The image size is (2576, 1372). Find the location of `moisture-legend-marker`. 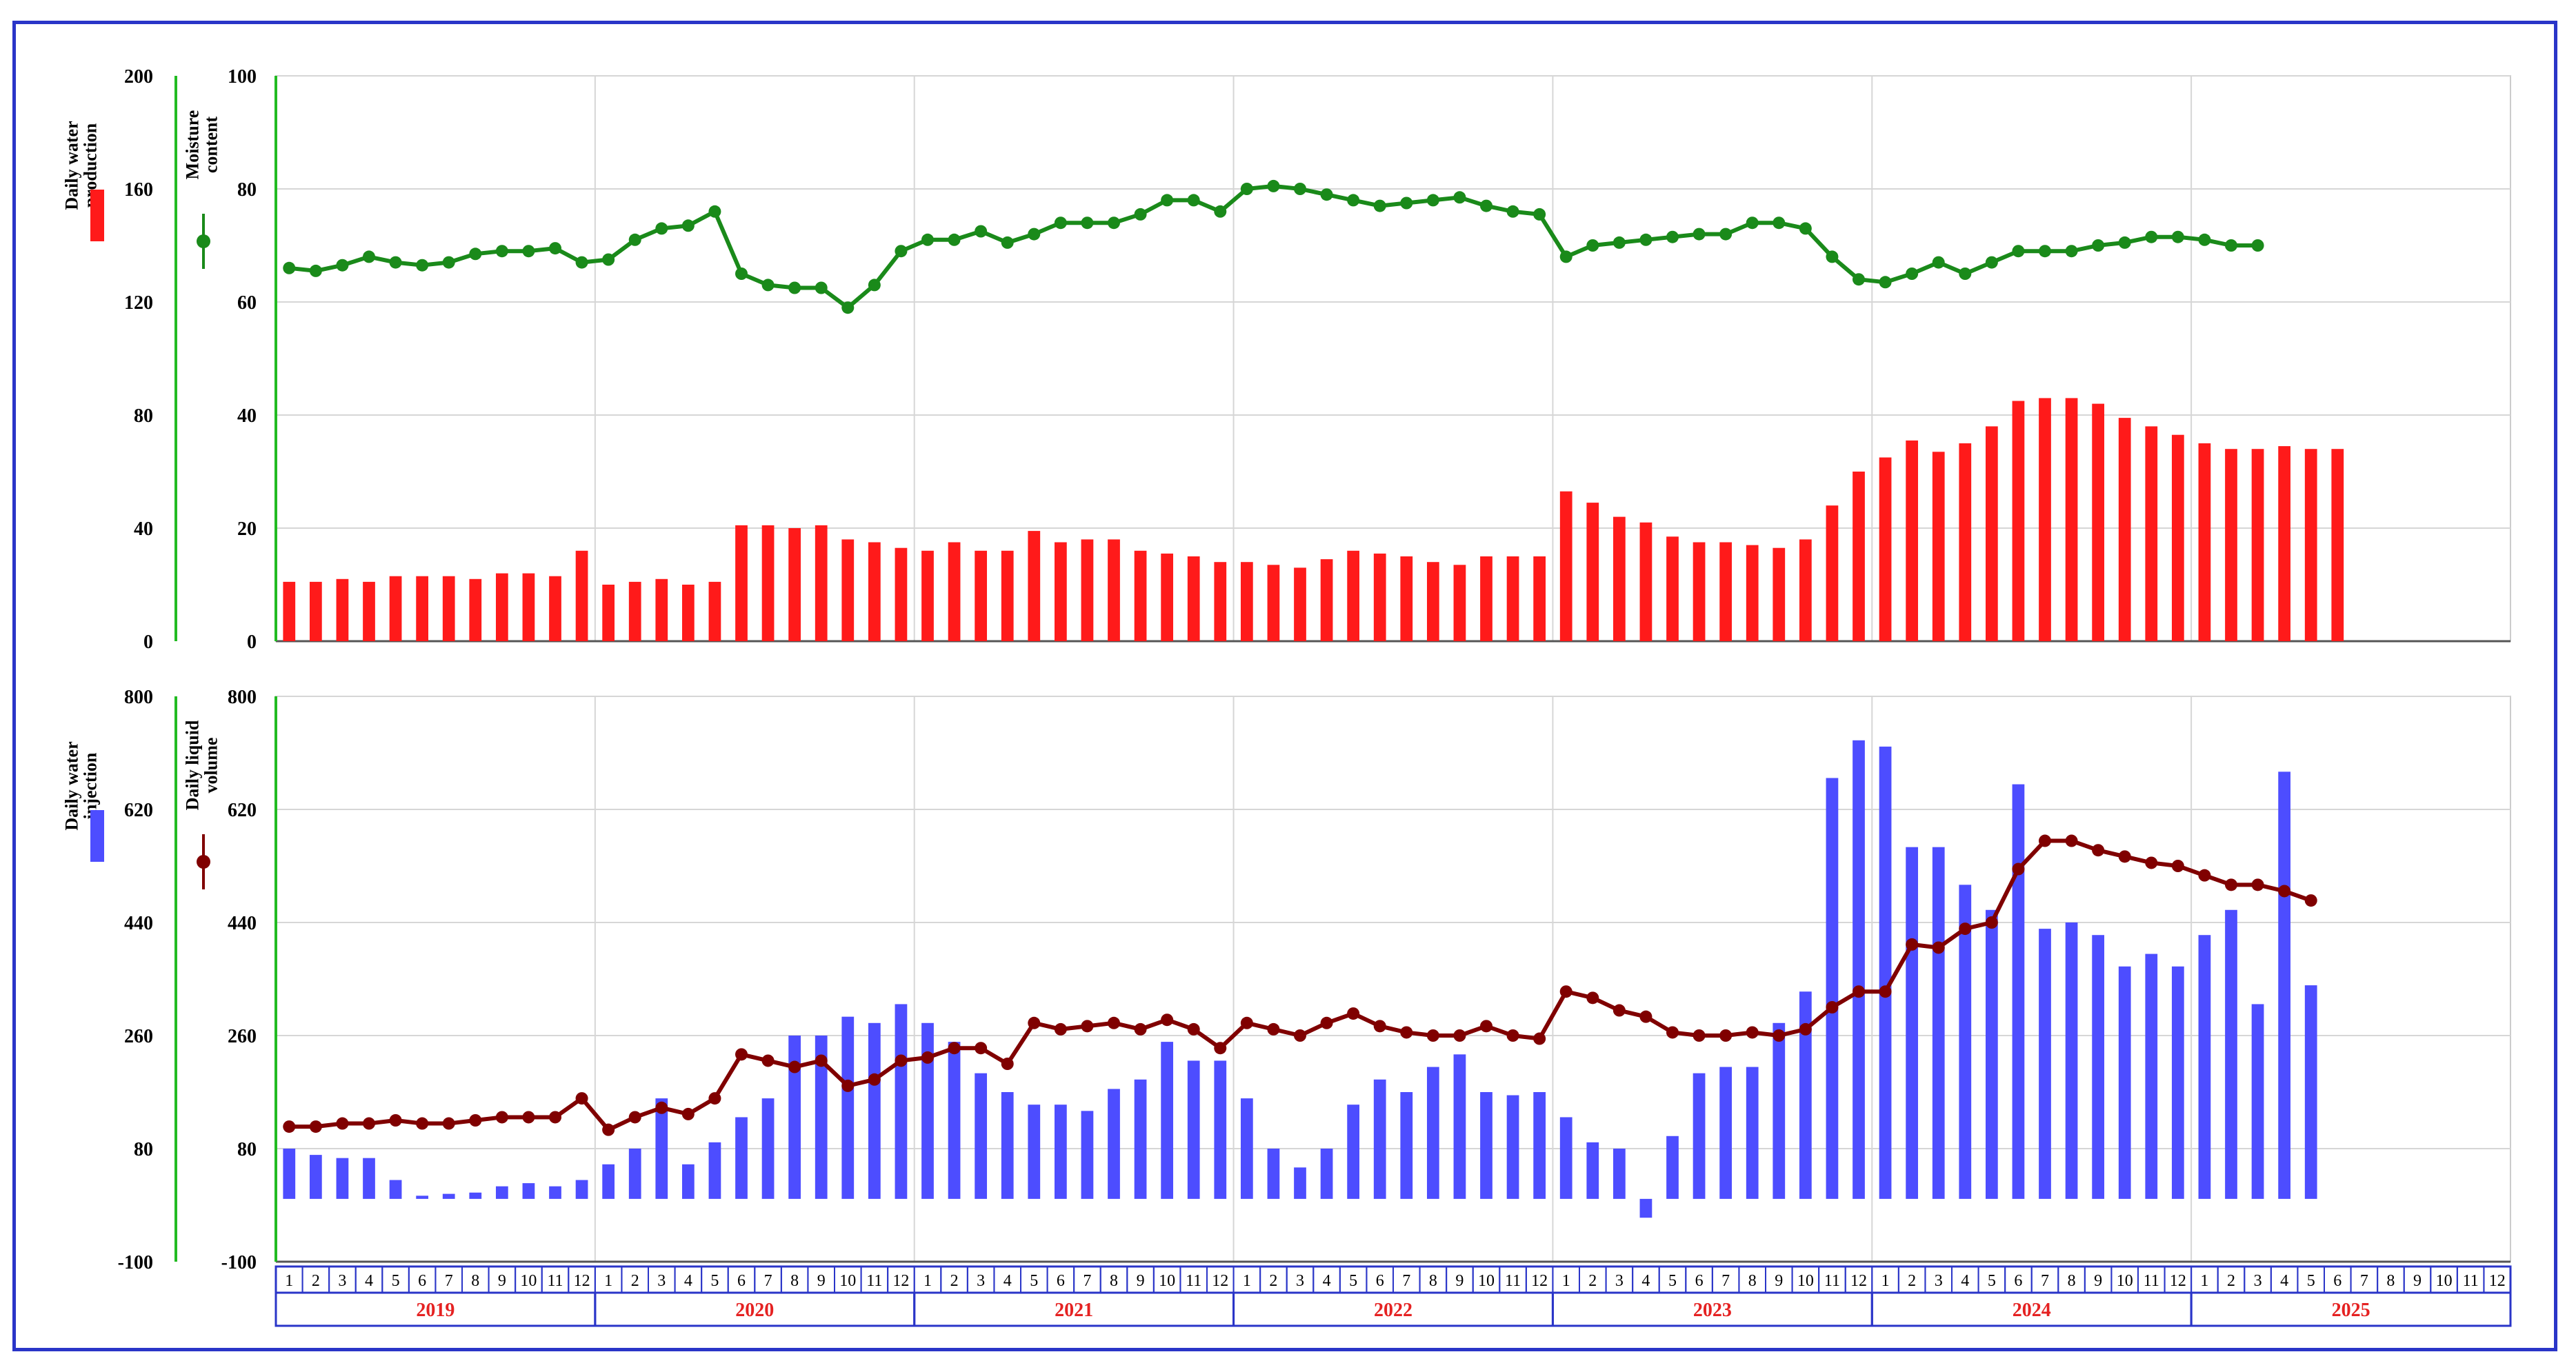

moisture-legend-marker is located at coordinates (203, 241).